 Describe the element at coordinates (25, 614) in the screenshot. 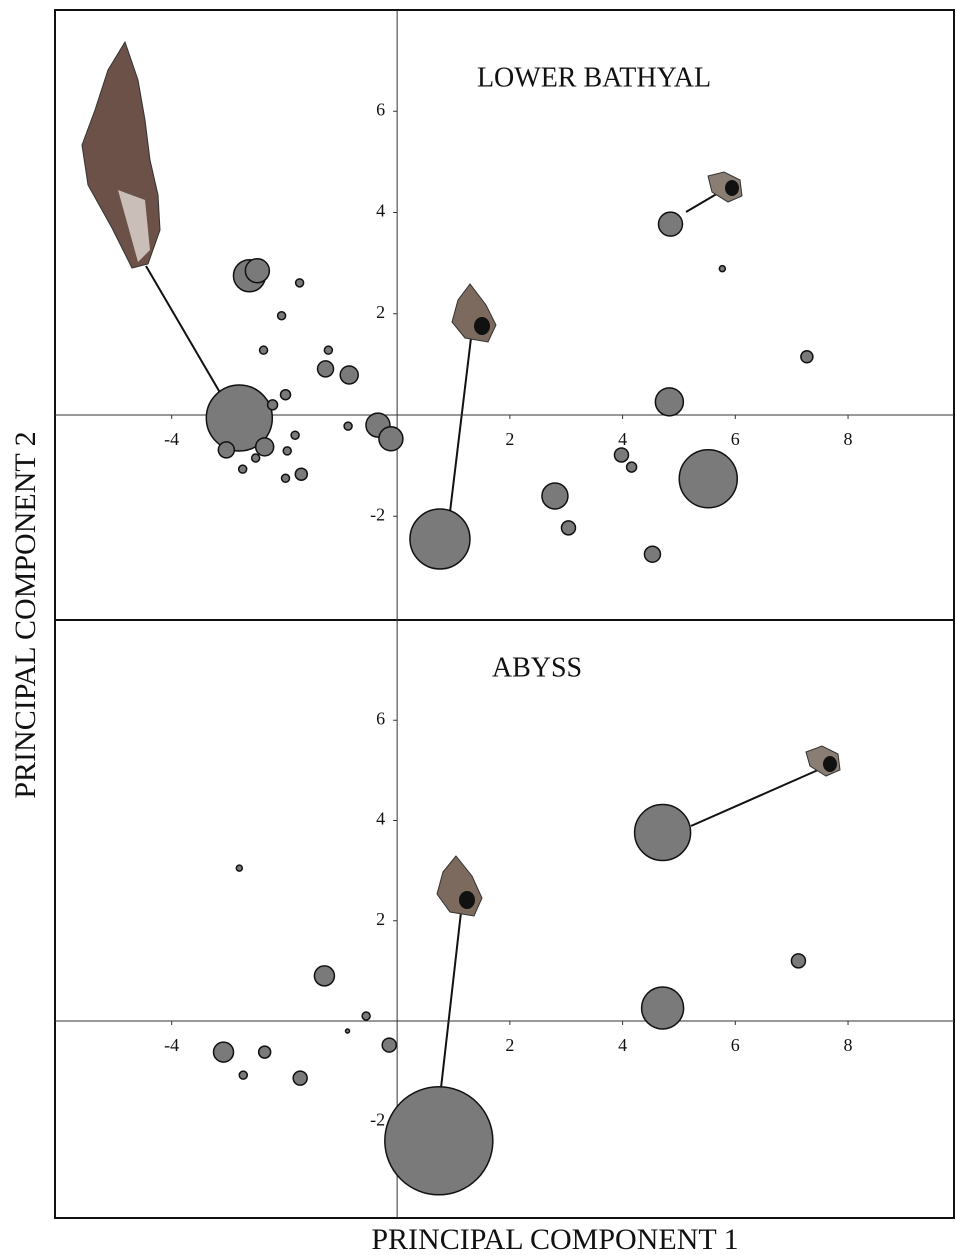

I see `y-axis-label: PRINCIPAL COMPONENT 2` at that location.